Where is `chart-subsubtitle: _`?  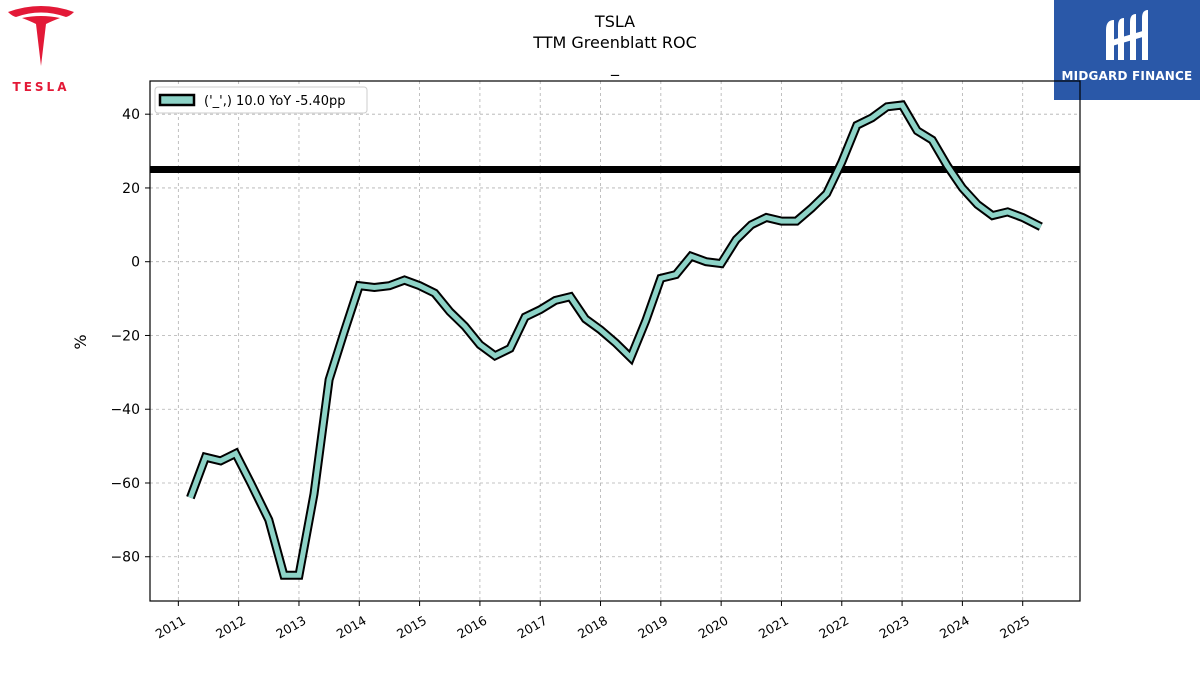 chart-subsubtitle: _ is located at coordinates (615, 67).